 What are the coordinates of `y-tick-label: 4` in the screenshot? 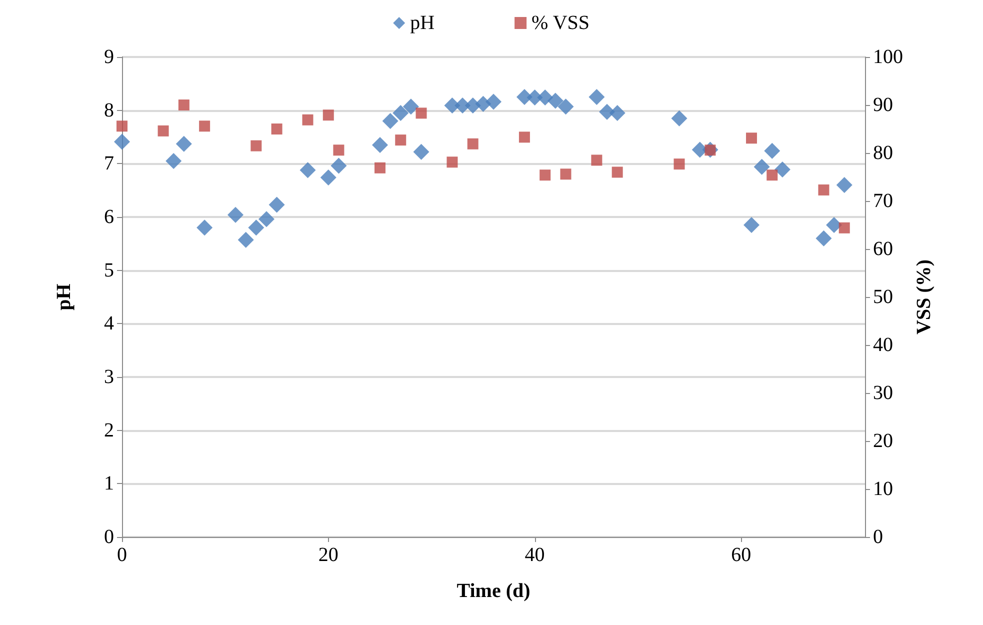 It's located at (109, 323).